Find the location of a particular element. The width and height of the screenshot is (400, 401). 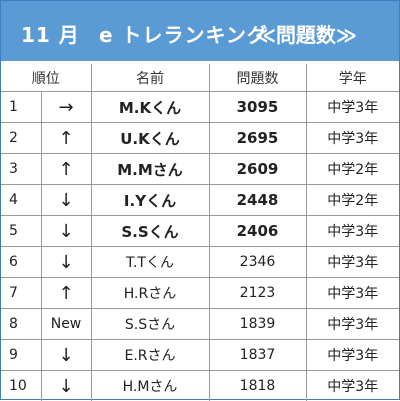

count-cell: 2448 is located at coordinates (257, 200).